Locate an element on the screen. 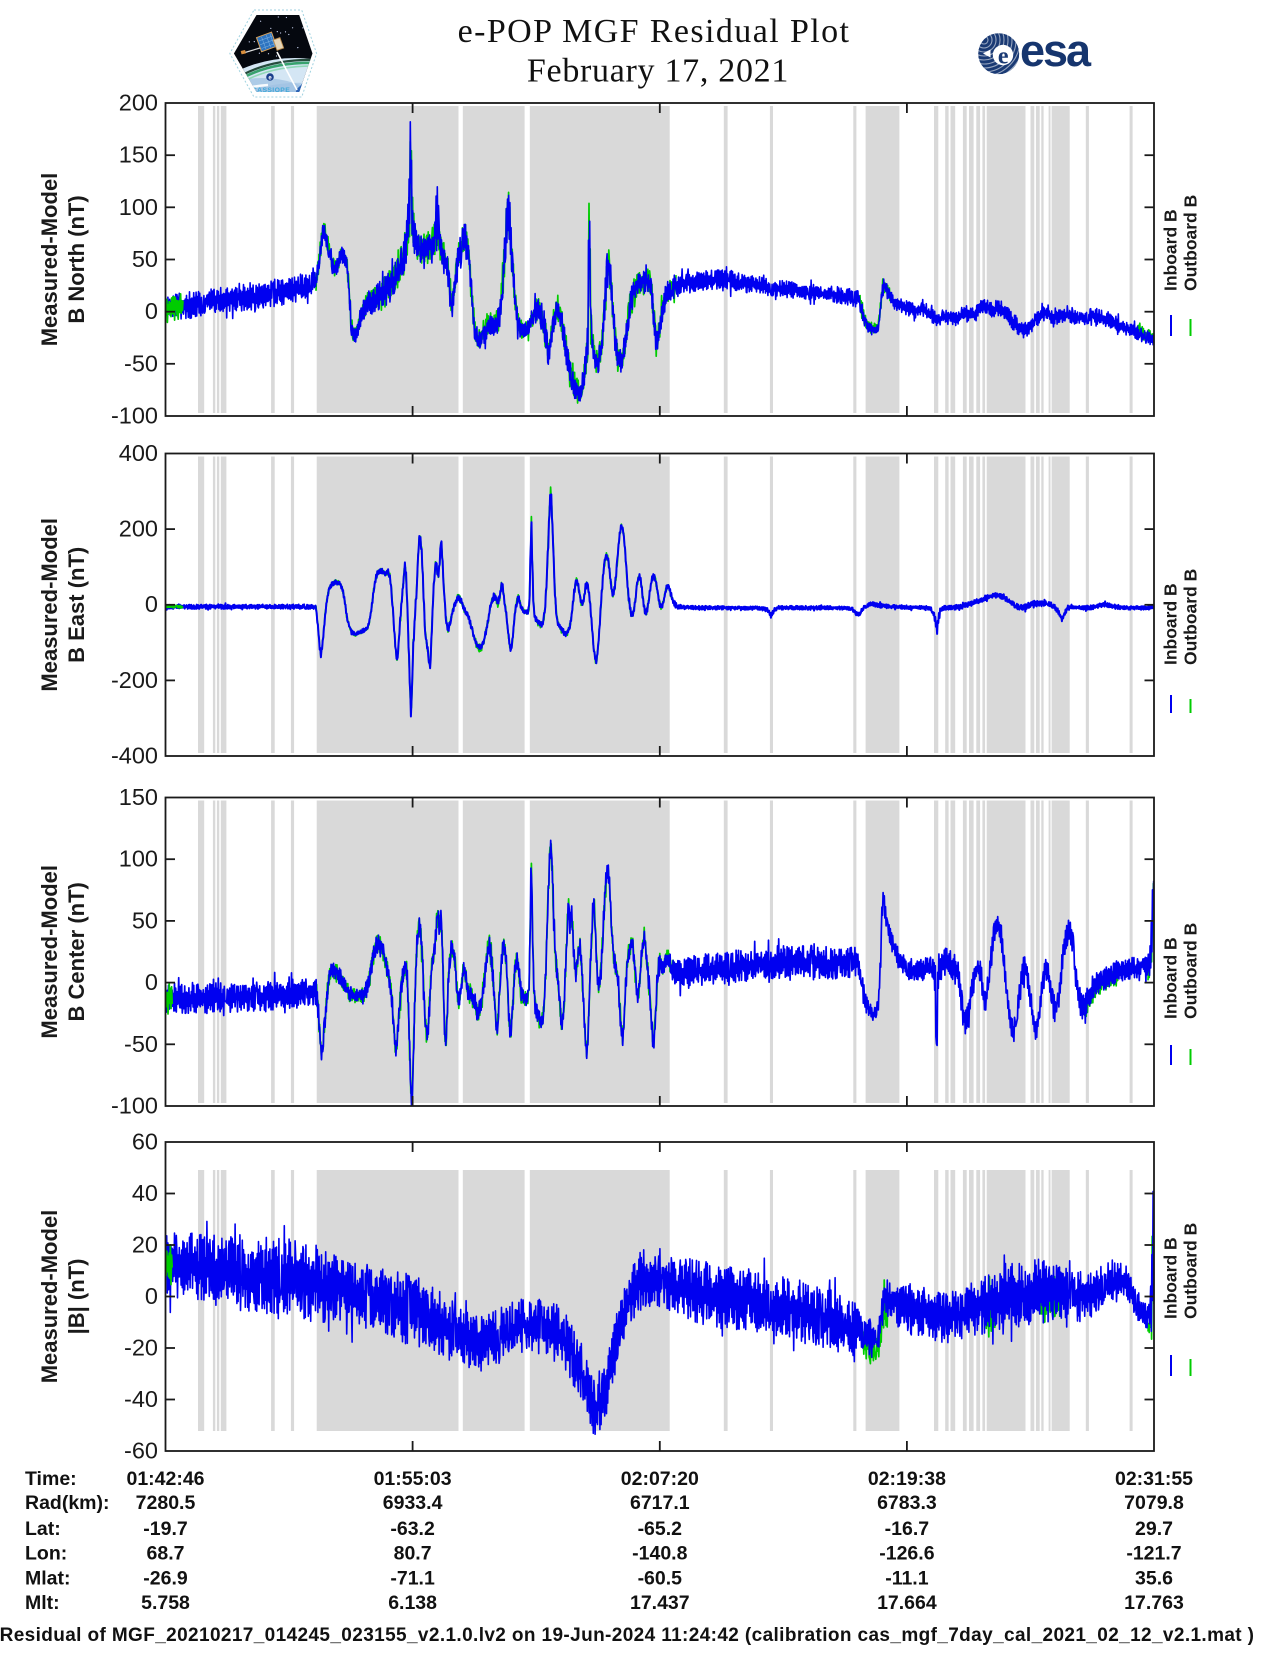 The image size is (1275, 1655). svg-text: -400 is located at coordinates (134, 756).